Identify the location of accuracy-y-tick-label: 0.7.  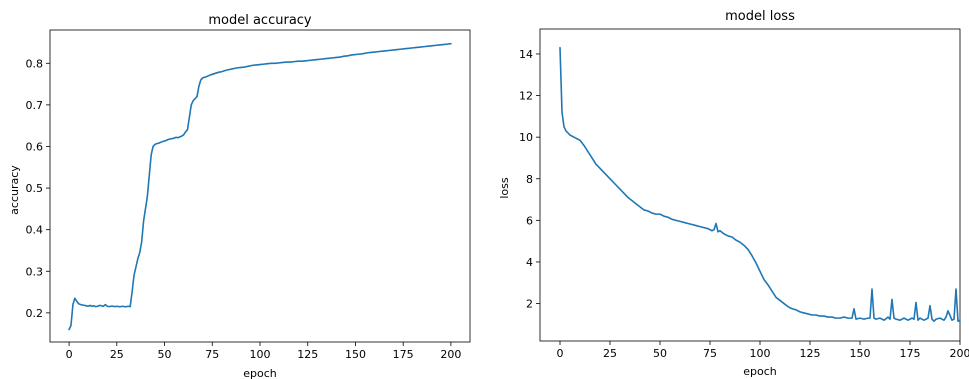
(35, 105).